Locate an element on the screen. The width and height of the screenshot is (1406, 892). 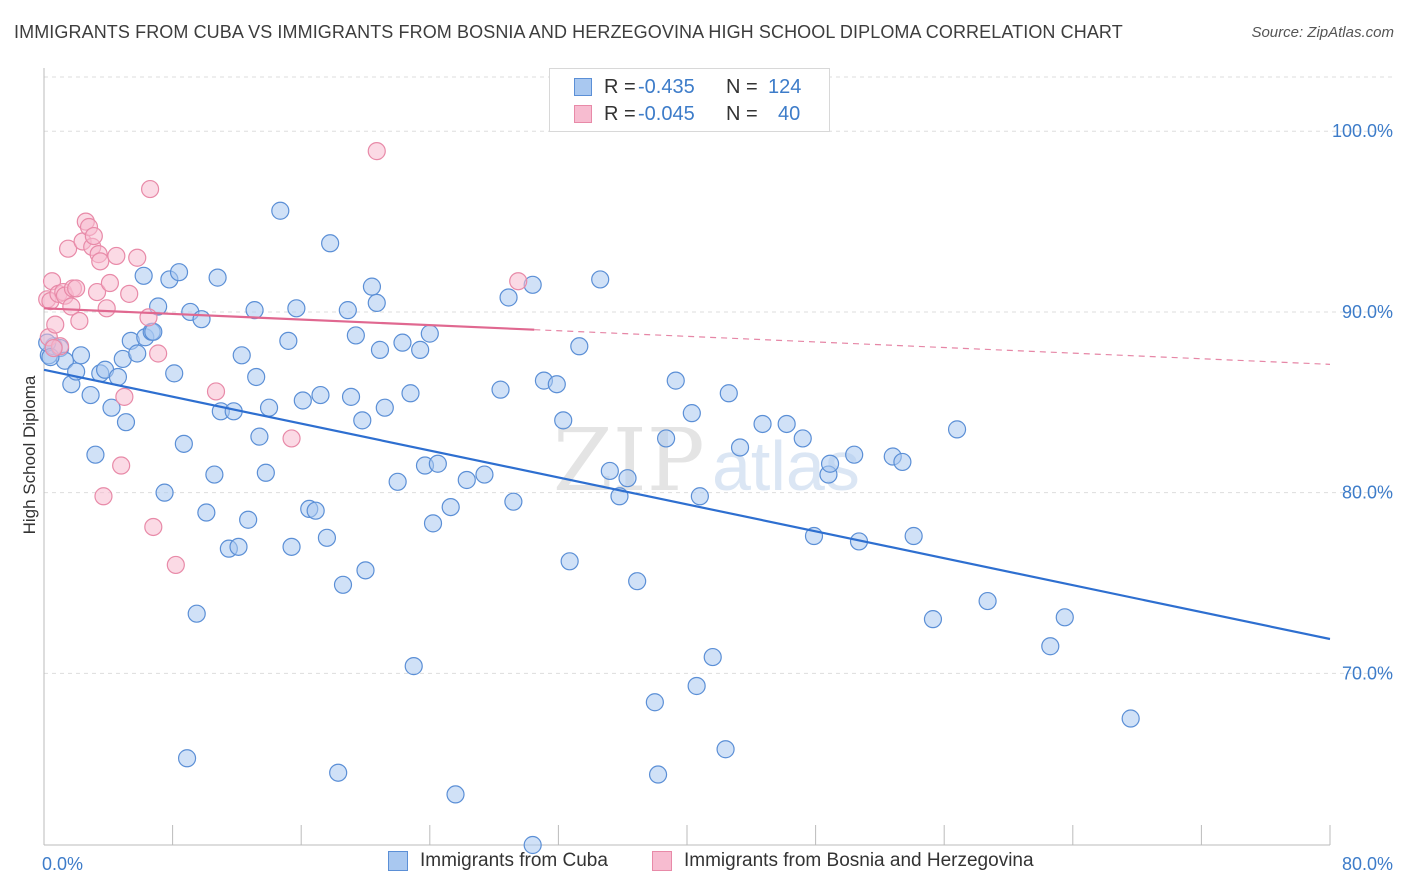
bosnia-swatch is located at coordinates (583, 114).